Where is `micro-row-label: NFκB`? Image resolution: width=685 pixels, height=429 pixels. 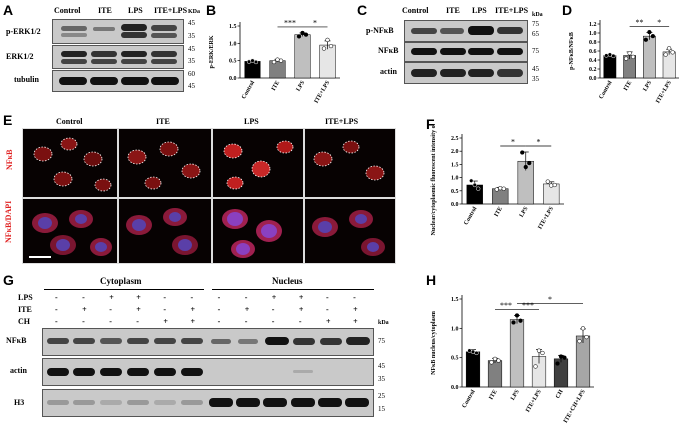
micro-row-label: NFκB is located at coordinates (9, 159).